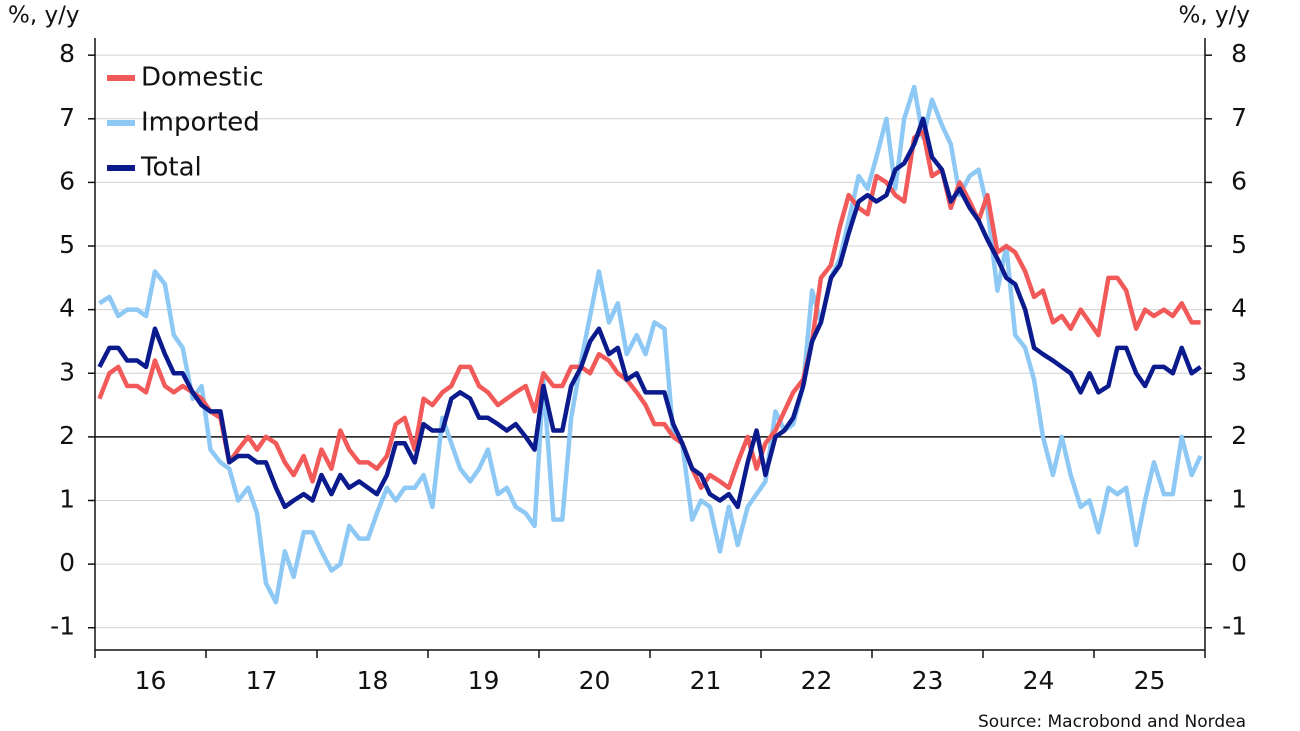 This screenshot has width=1300, height=731. Describe the element at coordinates (67, 244) in the screenshot. I see `y-tick-label: 5` at that location.